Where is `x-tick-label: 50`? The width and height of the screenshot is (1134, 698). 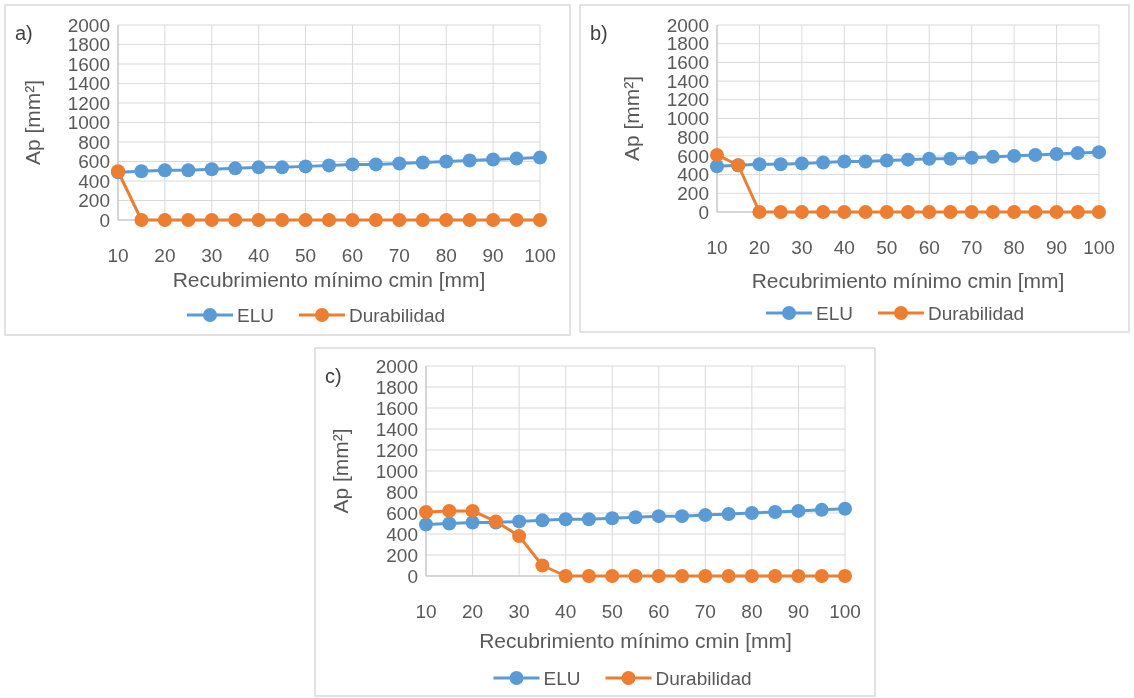 x-tick-label: 50 is located at coordinates (887, 247).